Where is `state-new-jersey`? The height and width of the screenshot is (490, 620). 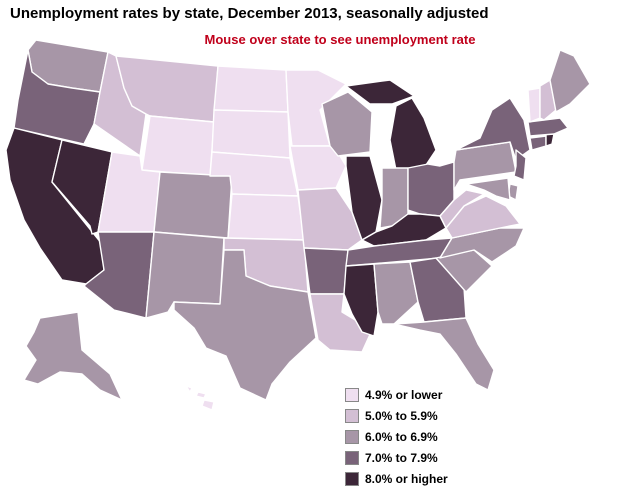 state-new-jersey is located at coordinates (520, 165).